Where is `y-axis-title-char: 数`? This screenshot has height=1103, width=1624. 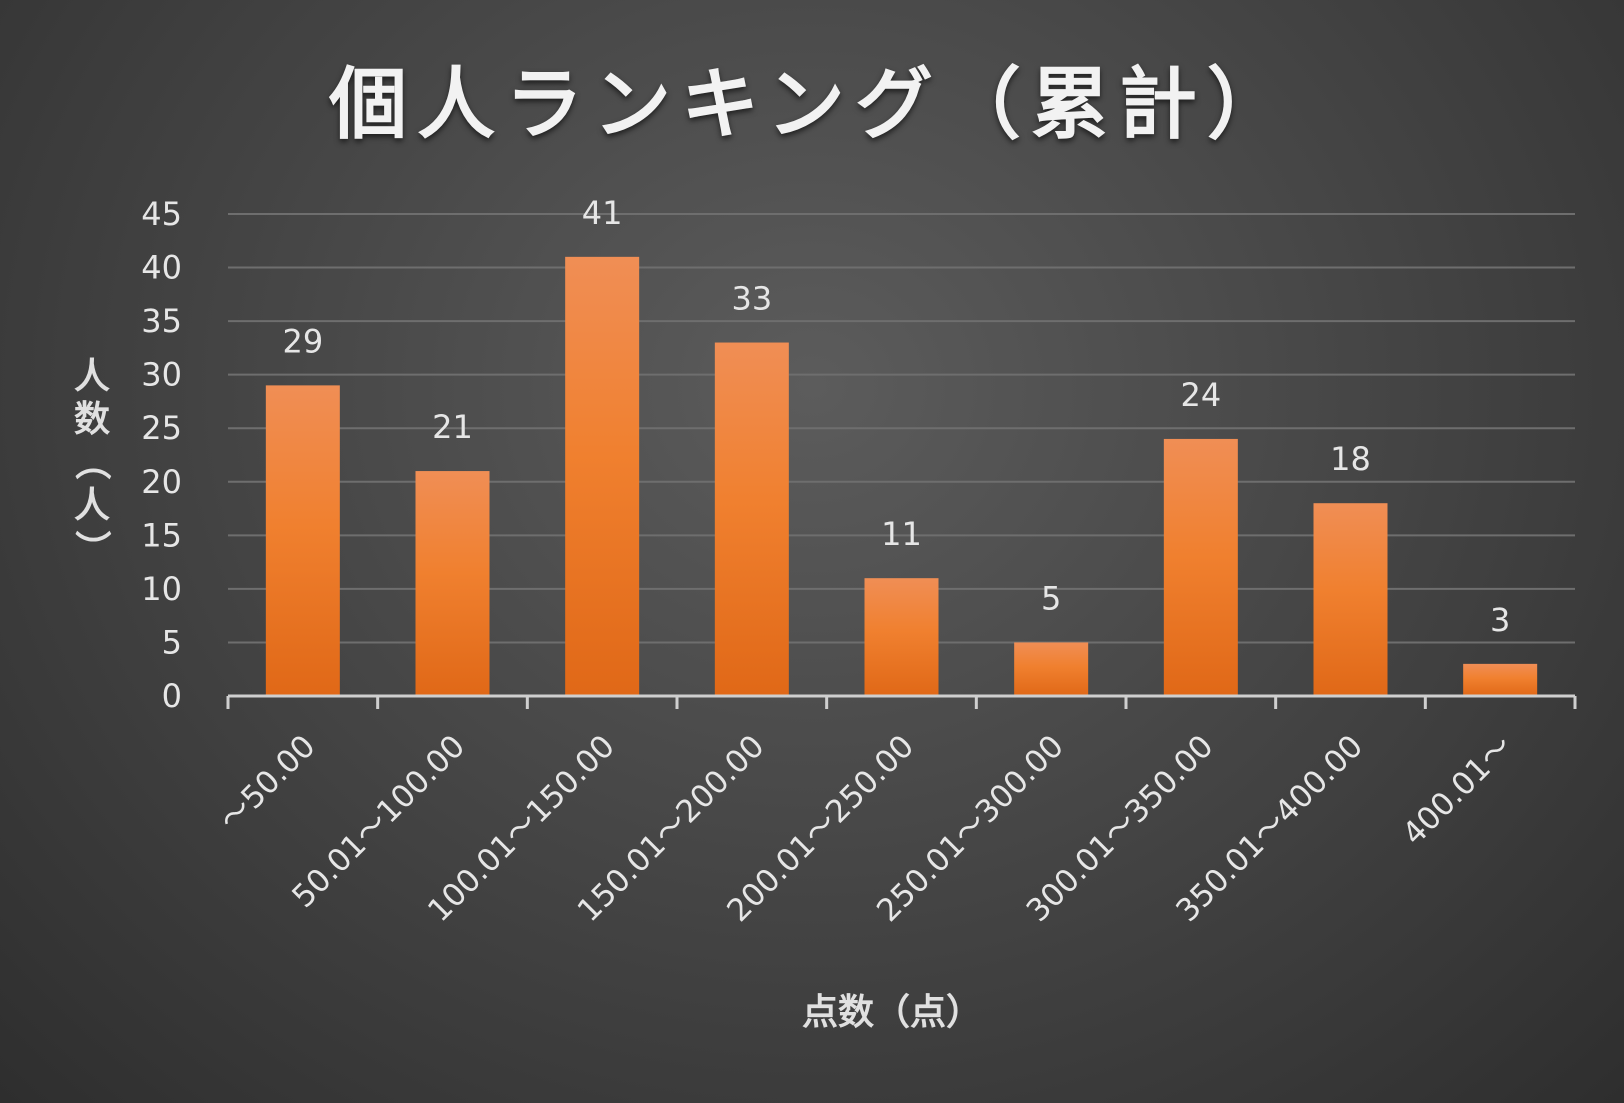
y-axis-title-char: 数 is located at coordinates (92, 419).